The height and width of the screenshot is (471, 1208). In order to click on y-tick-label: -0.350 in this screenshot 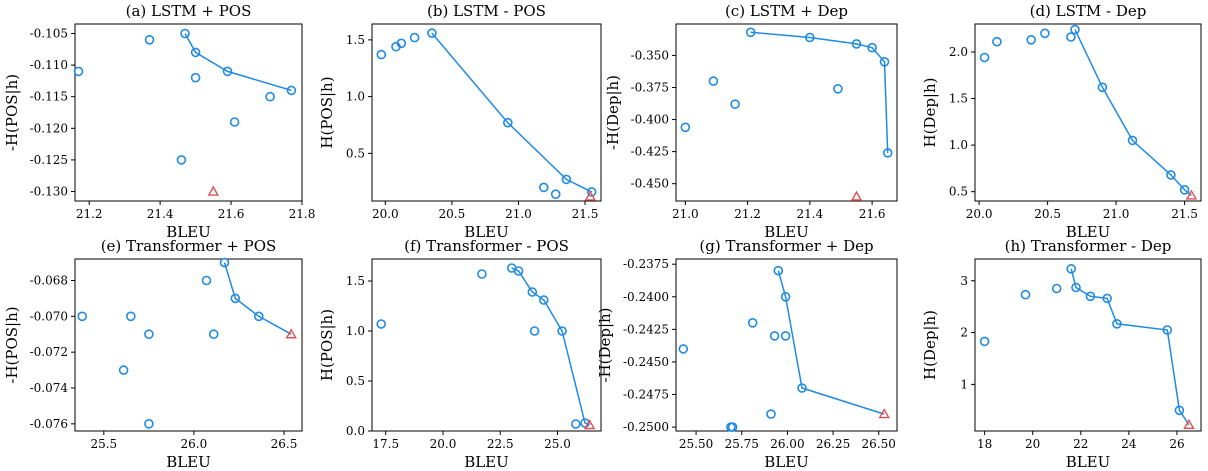, I will do `click(650, 55)`.